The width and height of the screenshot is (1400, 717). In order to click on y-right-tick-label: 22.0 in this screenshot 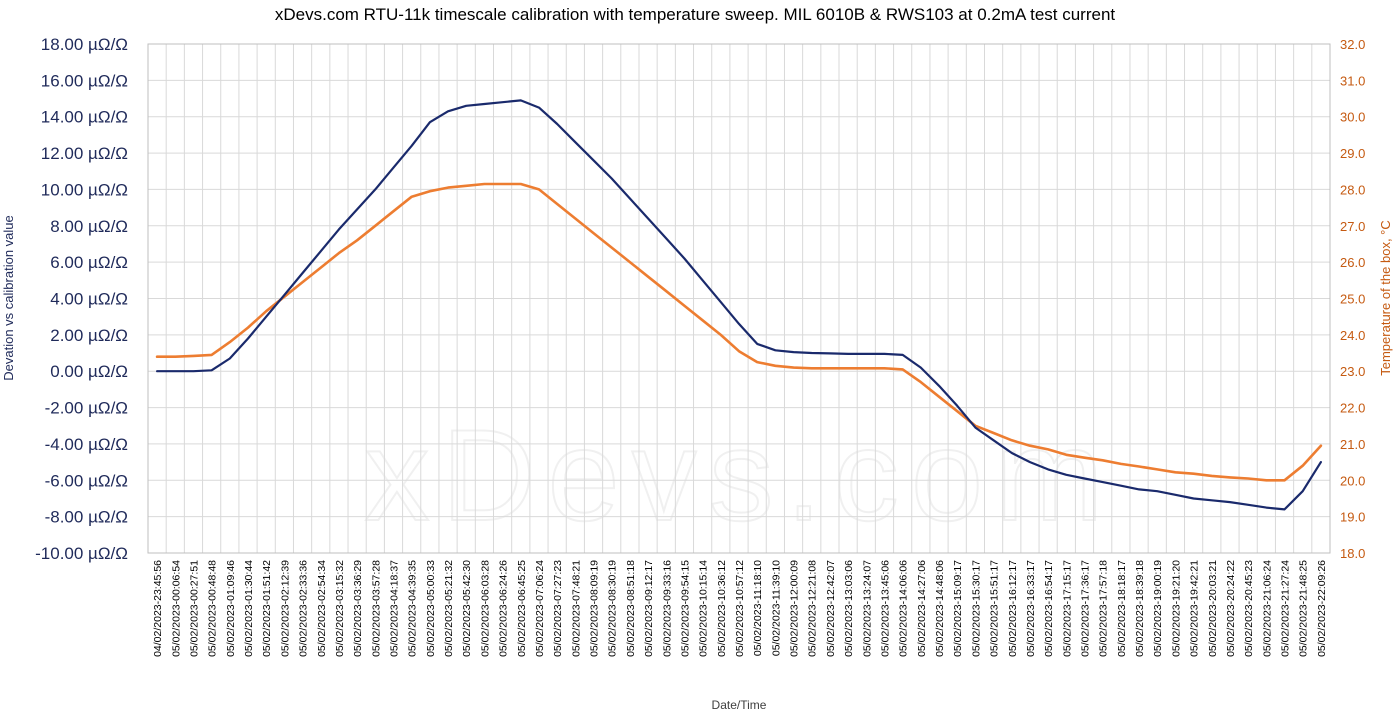, I will do `click(1352, 408)`.